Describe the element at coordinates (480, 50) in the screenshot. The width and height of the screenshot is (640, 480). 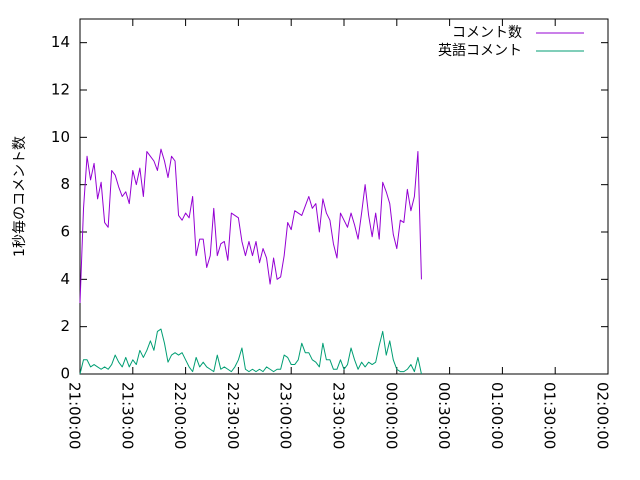
I see `legend-label: 英語コメント` at that location.